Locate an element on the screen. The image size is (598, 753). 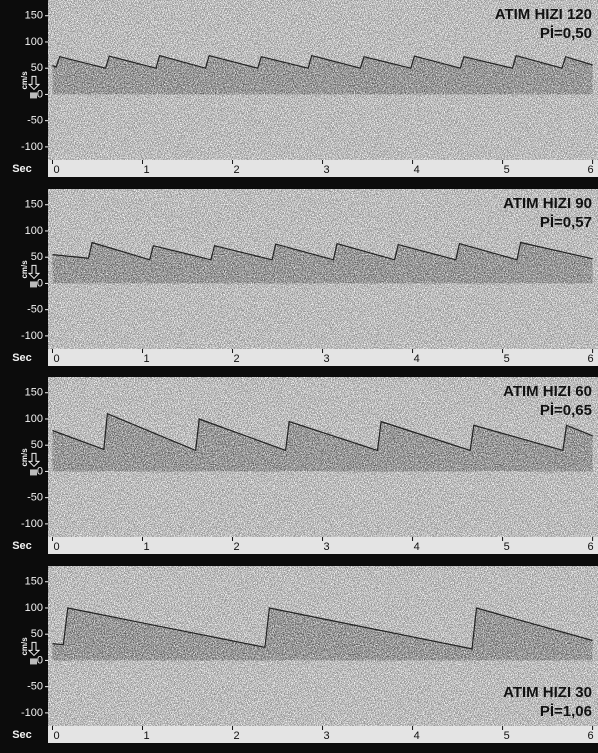
annotation: Pİ=1,06 is located at coordinates (566, 711).